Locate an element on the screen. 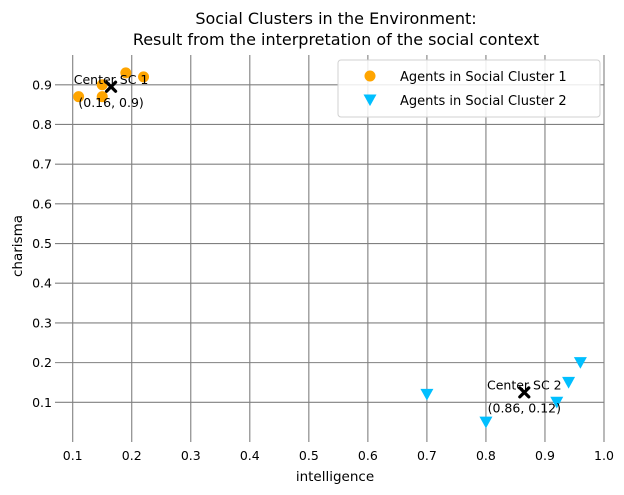 The width and height of the screenshot is (624, 495). y-tick-label: 0.5 is located at coordinates (42, 243).